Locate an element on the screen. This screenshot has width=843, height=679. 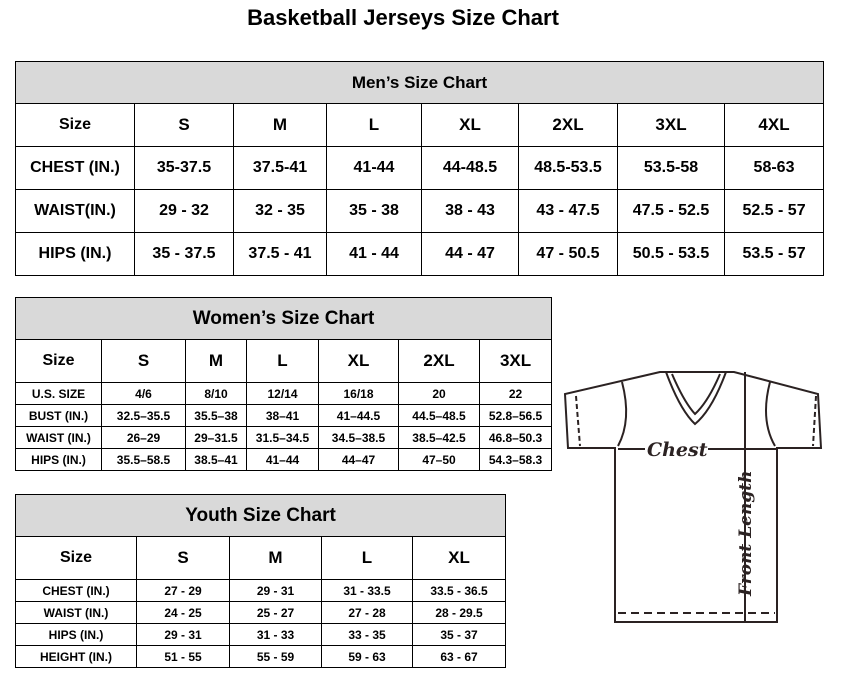
table-cell: 33 - 35 is located at coordinates (367, 634).